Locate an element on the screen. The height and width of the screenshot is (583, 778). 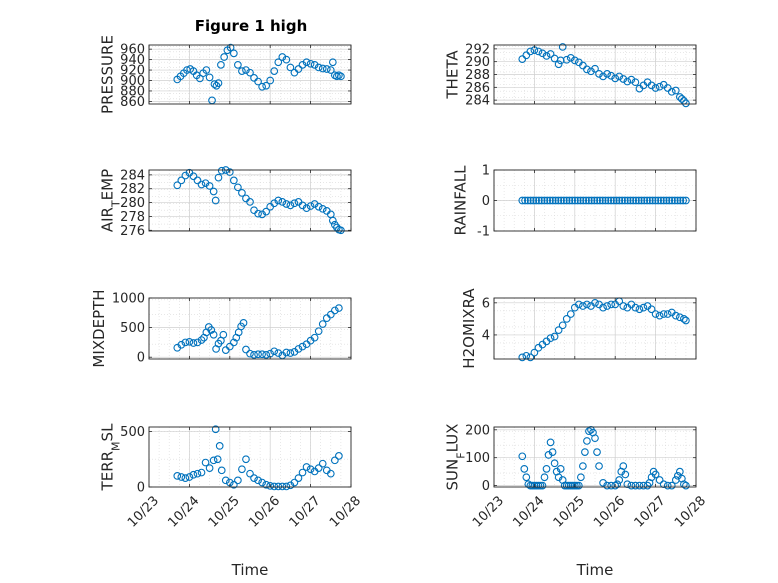
y-tick-label: 4 is located at coordinates (486, 335).